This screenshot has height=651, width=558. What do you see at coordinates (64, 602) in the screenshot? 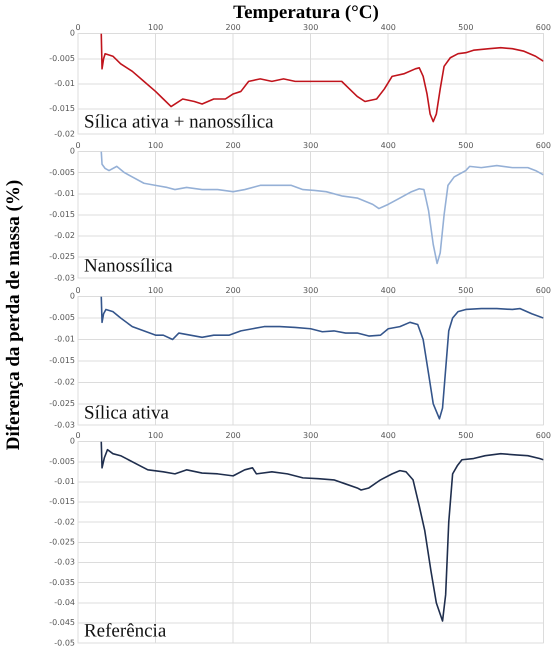
I see `y-tick-label: -0.04` at bounding box center [64, 602].